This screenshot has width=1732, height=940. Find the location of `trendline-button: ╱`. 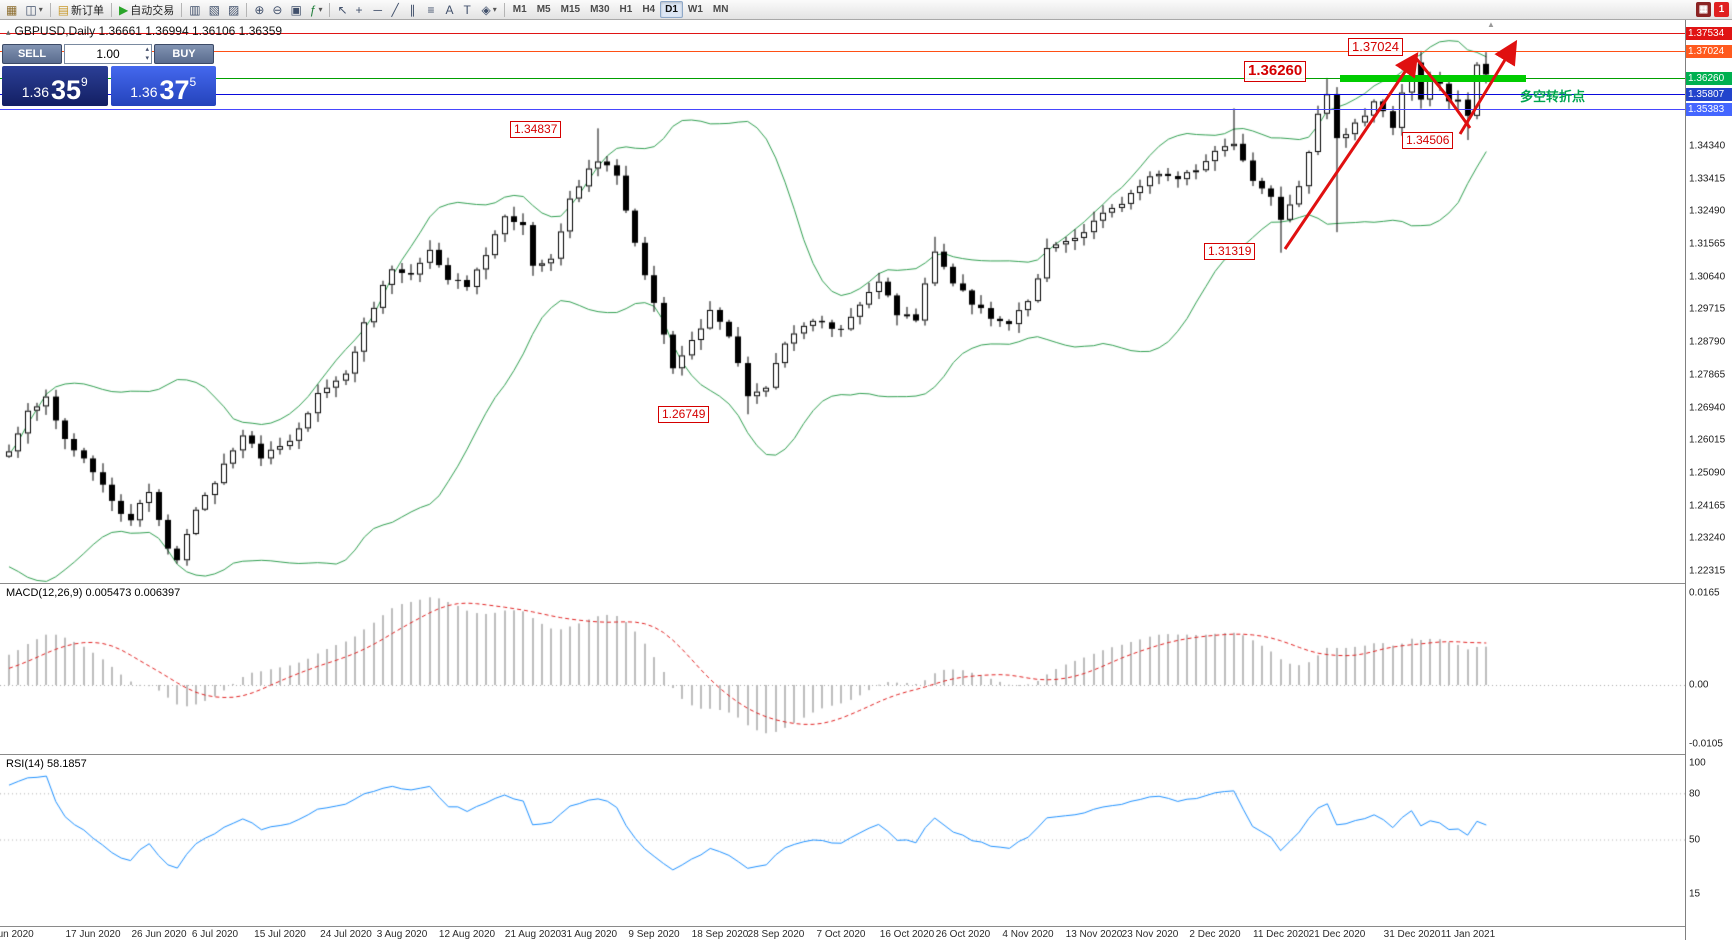

trendline-button: ╱ is located at coordinates (397, 9).